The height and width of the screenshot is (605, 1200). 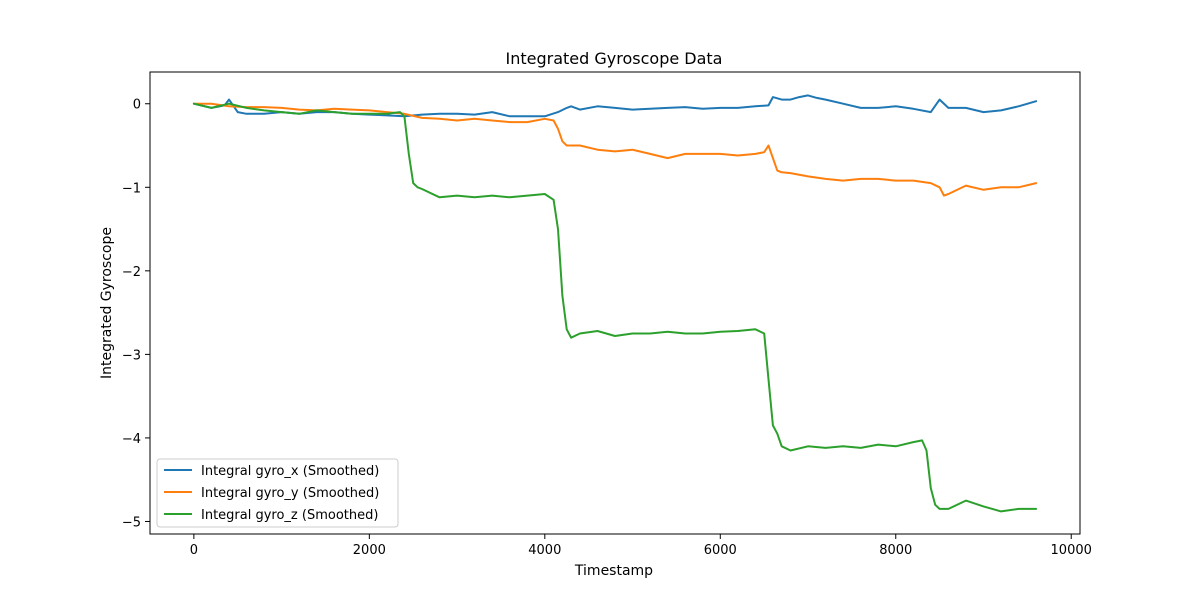 What do you see at coordinates (131, 272) in the screenshot?
I see `y-tick-label: −2` at bounding box center [131, 272].